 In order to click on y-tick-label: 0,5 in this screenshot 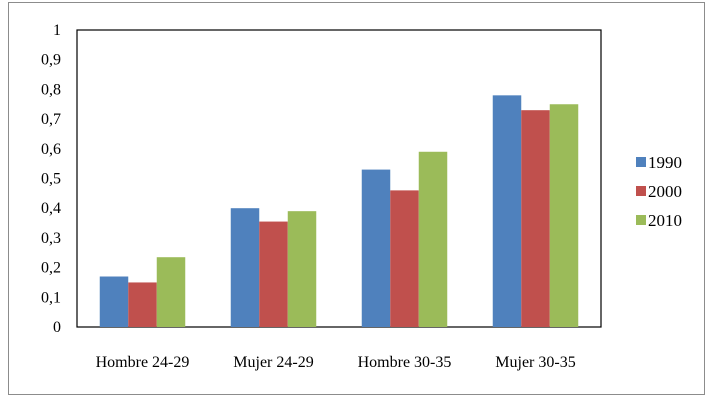, I will do `click(51, 179)`.